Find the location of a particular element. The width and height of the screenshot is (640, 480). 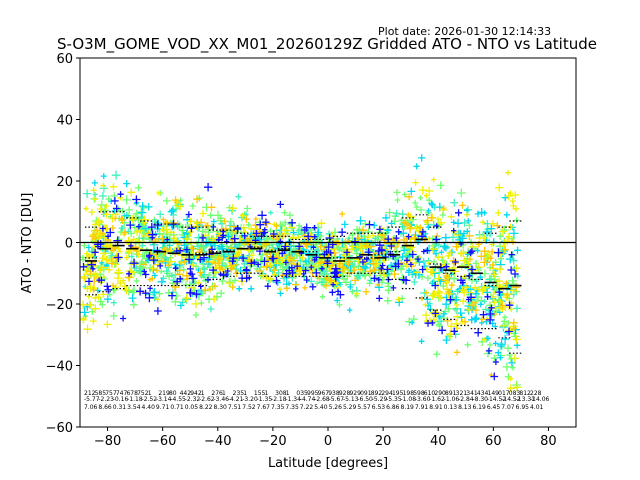

stat-count: 747 is located at coordinates (122, 393).